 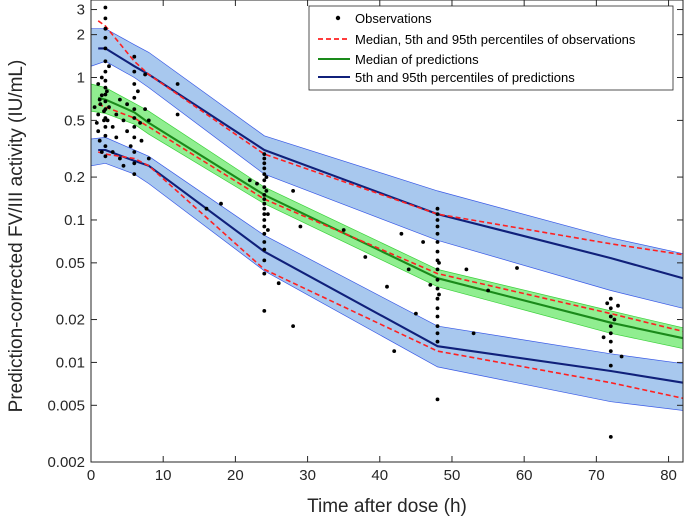 I want to click on y-tick-label: 0.05, so click(x=70, y=263).